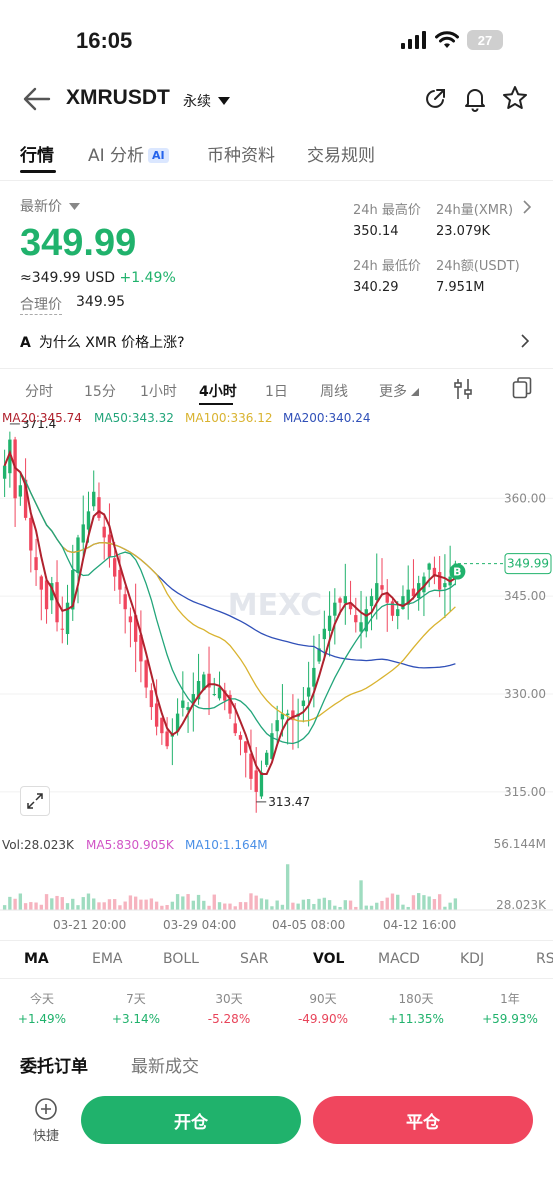 The image size is (553, 1200). I want to click on star-icon, so click(515, 98).